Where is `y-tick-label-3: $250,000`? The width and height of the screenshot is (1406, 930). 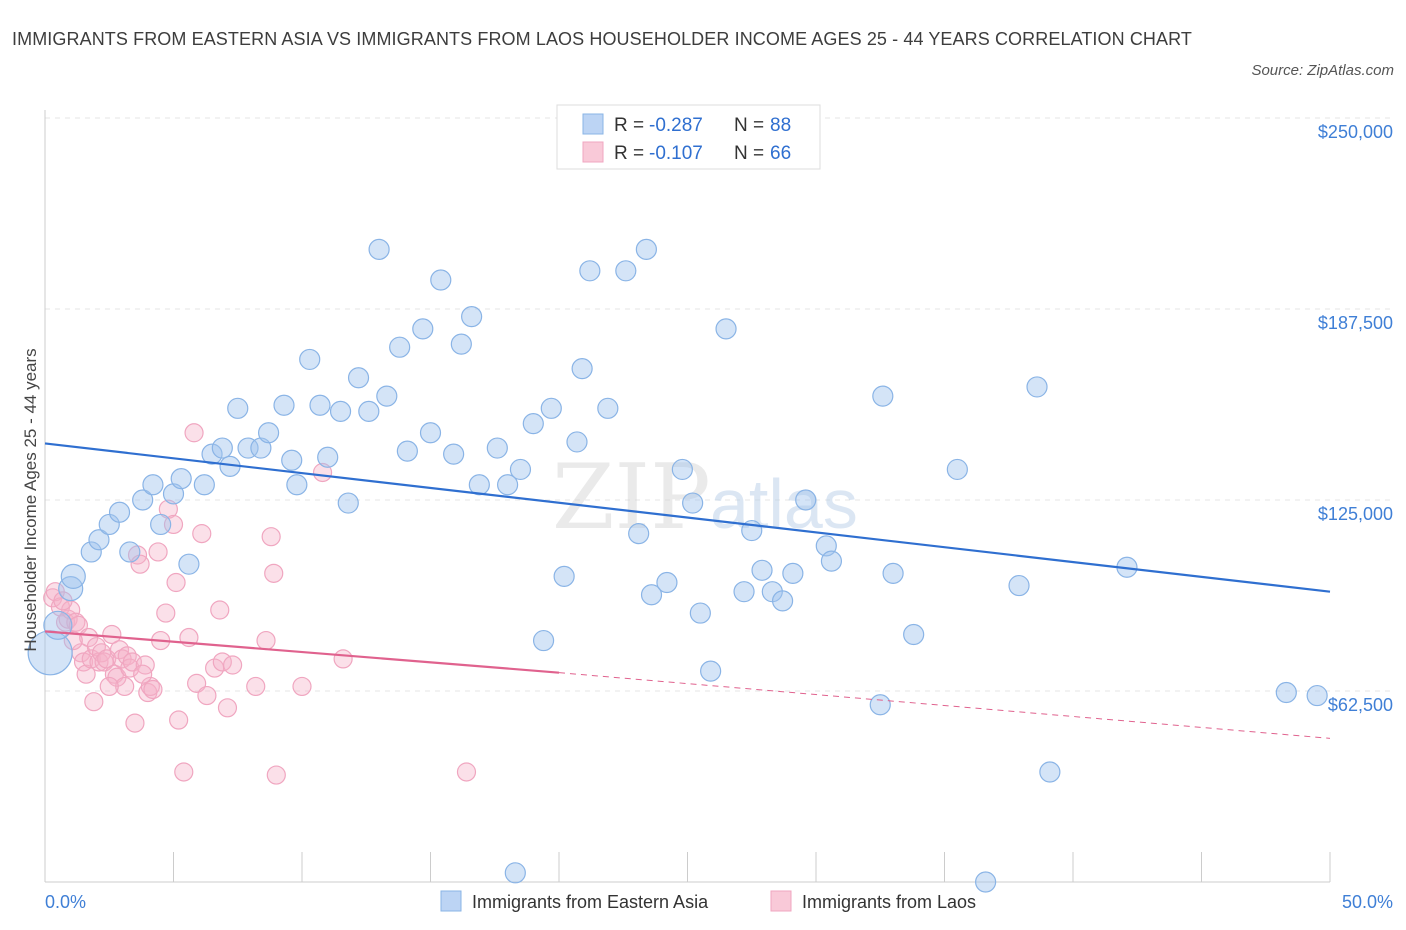
y-tick-label-3: $250,000 is located at coordinates (1355, 132).